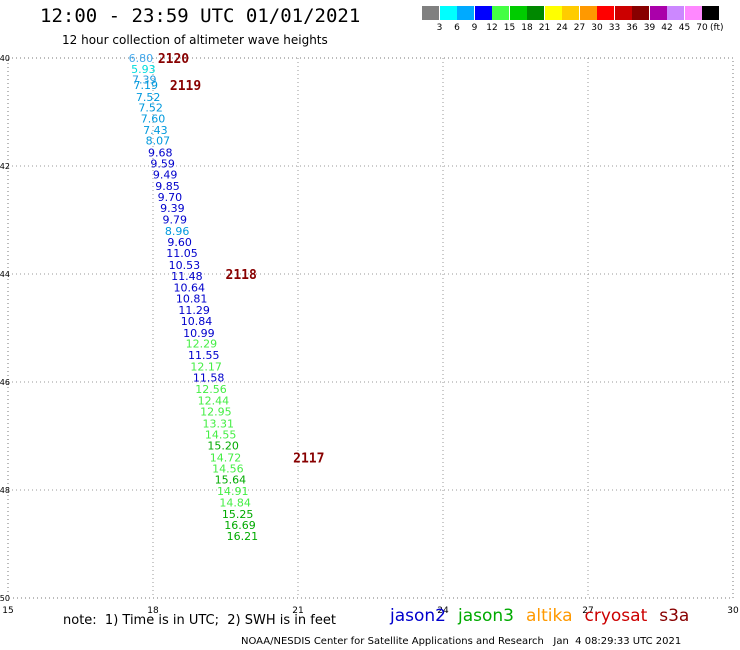 The image size is (740, 650). Describe the element at coordinates (209, 378) in the screenshot. I see `wave-height-label: 11.58` at that location.